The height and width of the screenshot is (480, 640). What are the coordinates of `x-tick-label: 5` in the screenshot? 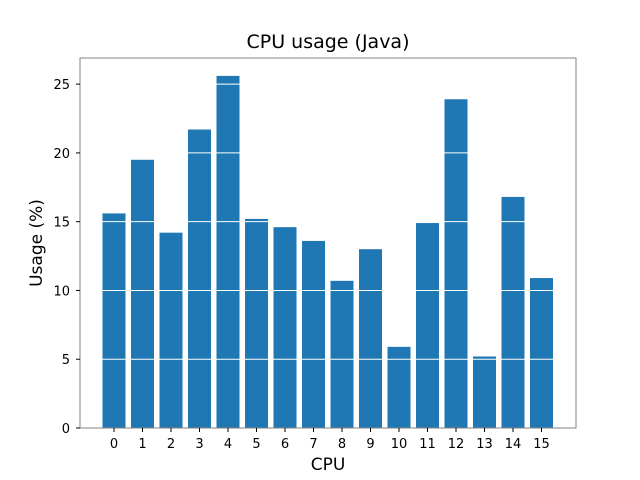 It's located at (256, 444).